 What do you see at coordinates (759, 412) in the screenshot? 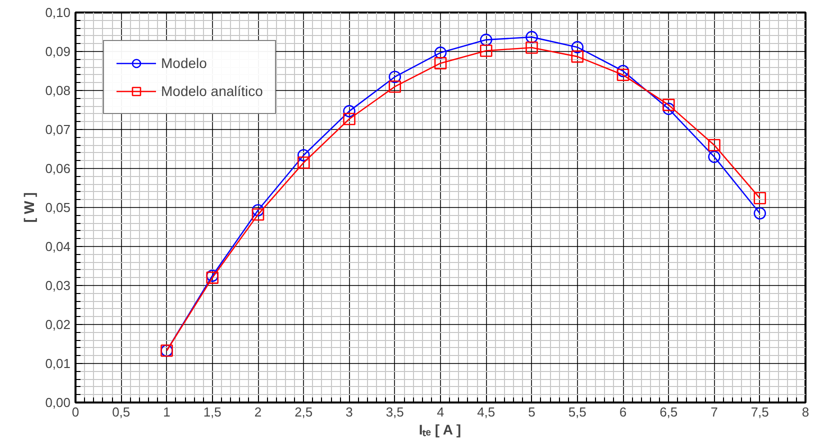
I see `x-tick-label: 7,5` at bounding box center [759, 412].